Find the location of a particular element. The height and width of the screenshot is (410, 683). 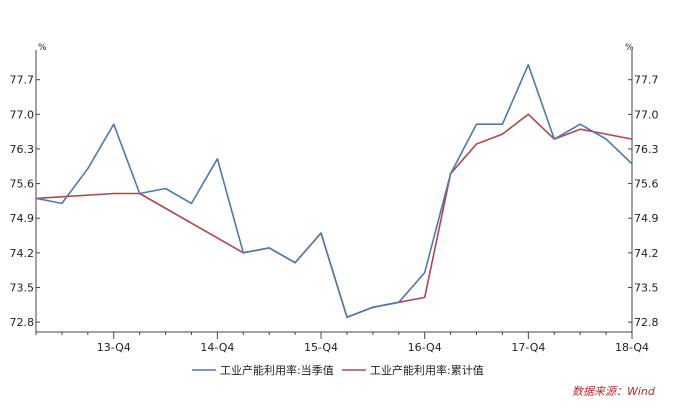

x-tick-label: 13-Q4 is located at coordinates (114, 347).